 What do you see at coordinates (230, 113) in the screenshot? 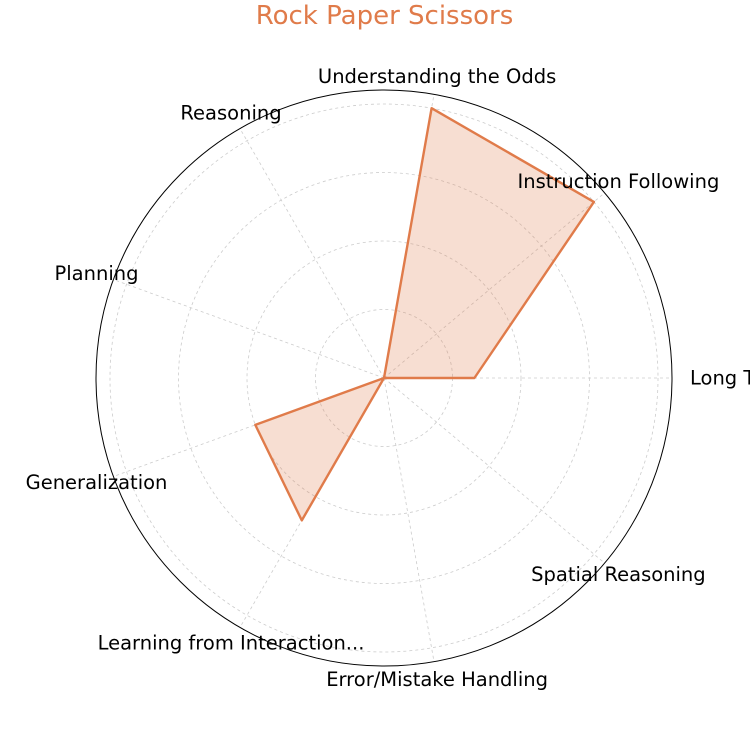
I see `axis-label-4: Reasoning` at bounding box center [230, 113].